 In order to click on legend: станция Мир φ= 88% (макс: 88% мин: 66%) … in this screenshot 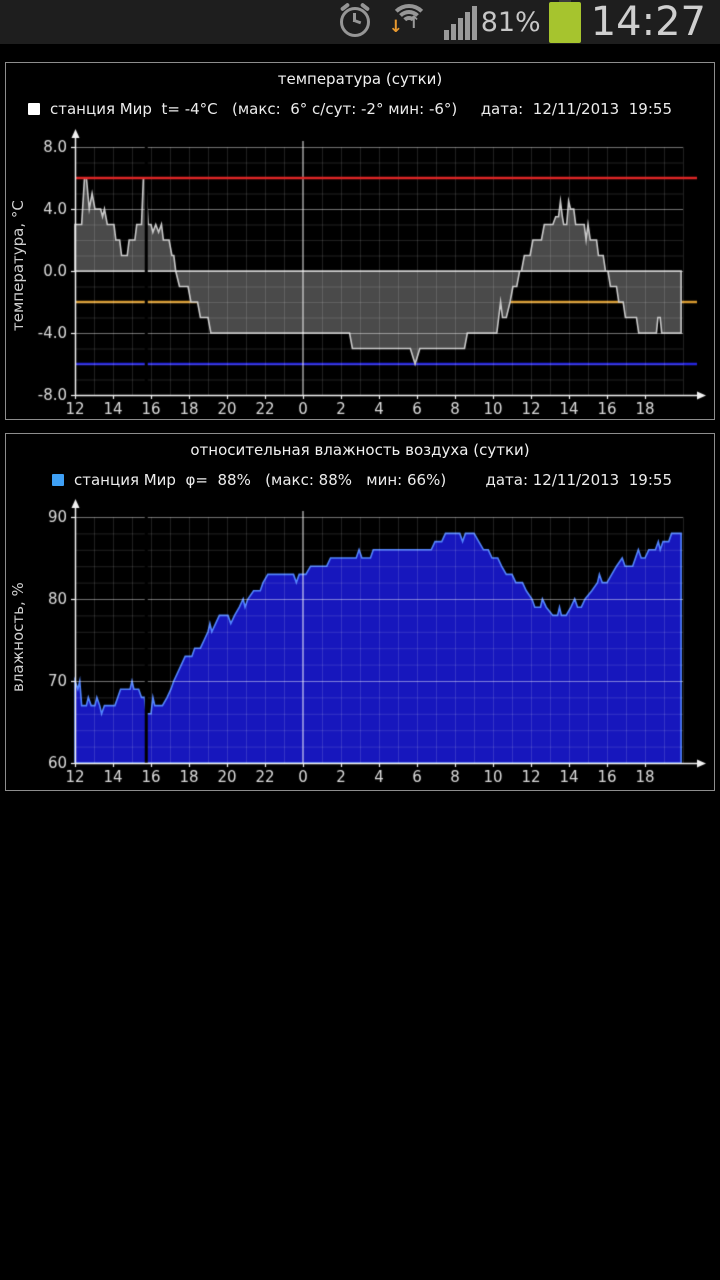, I will do `click(360, 480)`.